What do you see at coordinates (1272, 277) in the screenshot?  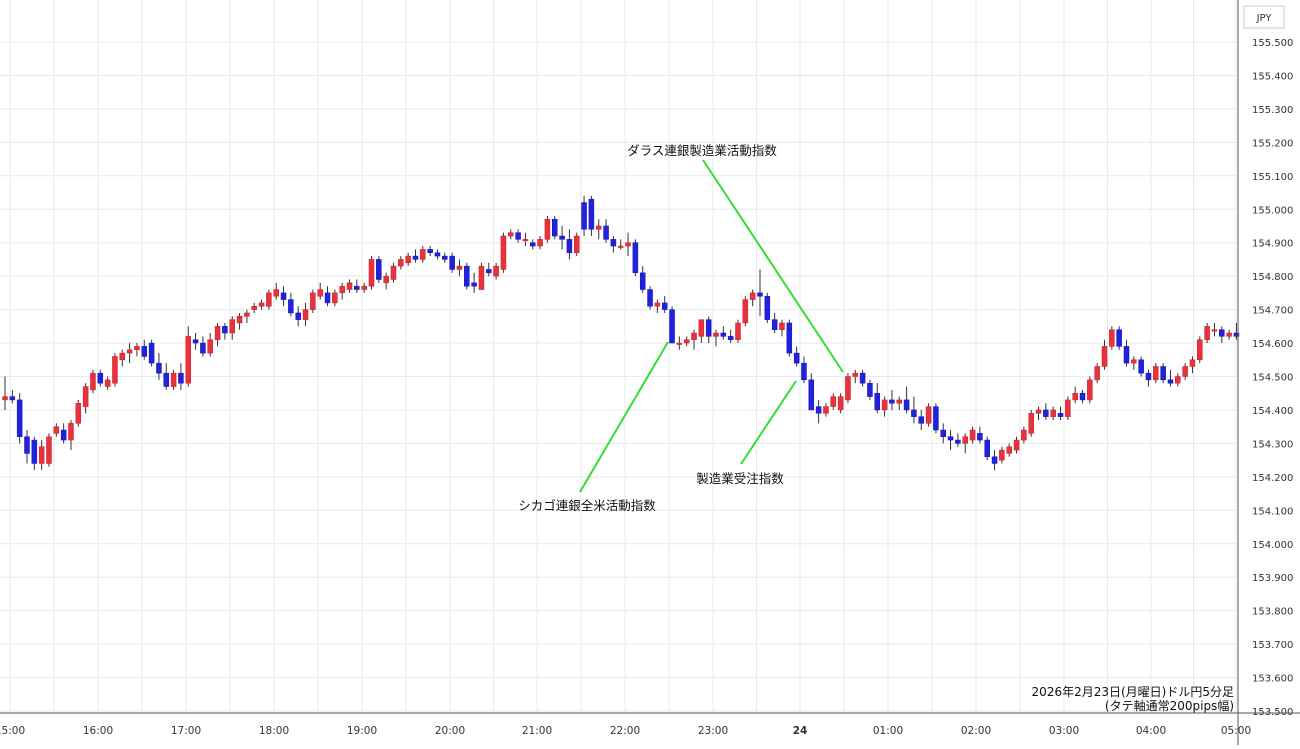 I see `y-tick-label: 154.800` at bounding box center [1272, 277].